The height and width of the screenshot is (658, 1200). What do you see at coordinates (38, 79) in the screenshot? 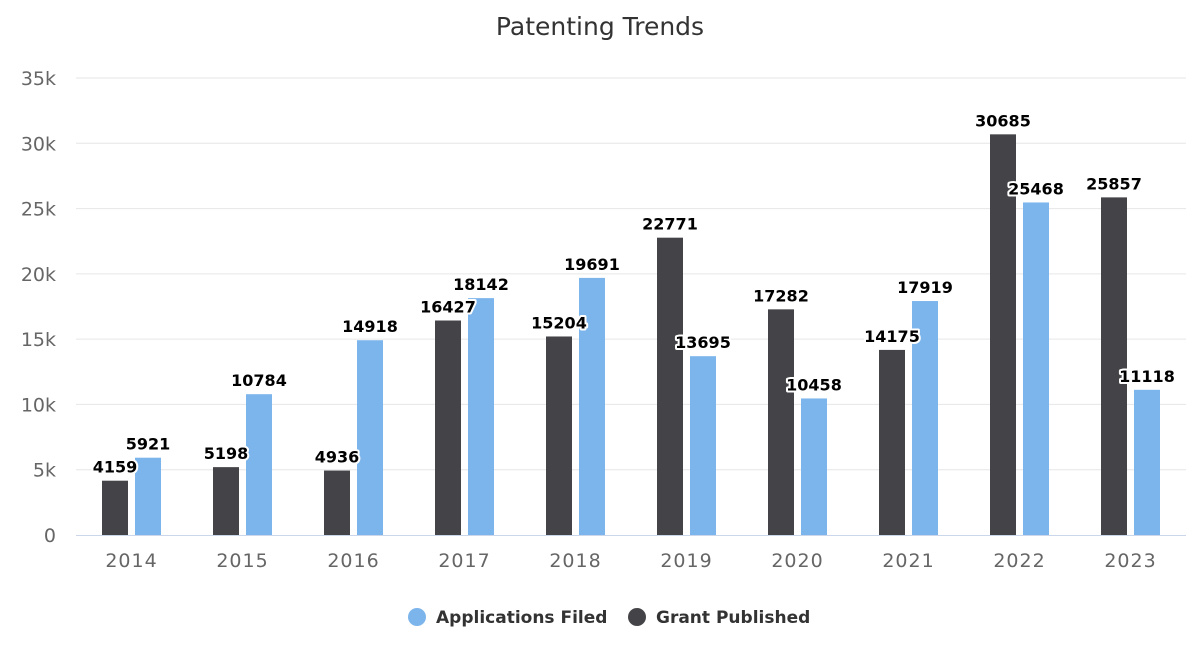
I see `y-tick-label: 35k` at bounding box center [38, 79].